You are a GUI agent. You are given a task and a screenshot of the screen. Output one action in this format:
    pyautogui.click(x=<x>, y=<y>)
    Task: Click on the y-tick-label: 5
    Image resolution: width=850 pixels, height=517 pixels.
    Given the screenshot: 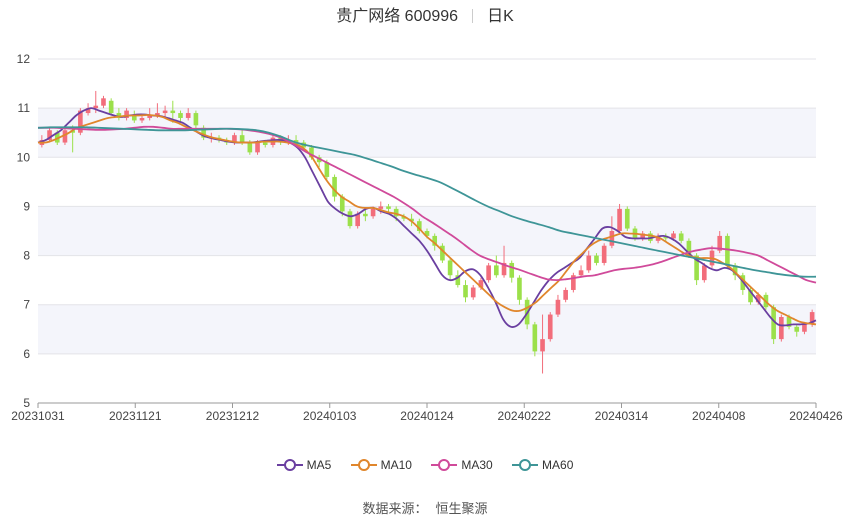 What is the action you would take?
    pyautogui.click(x=26, y=403)
    